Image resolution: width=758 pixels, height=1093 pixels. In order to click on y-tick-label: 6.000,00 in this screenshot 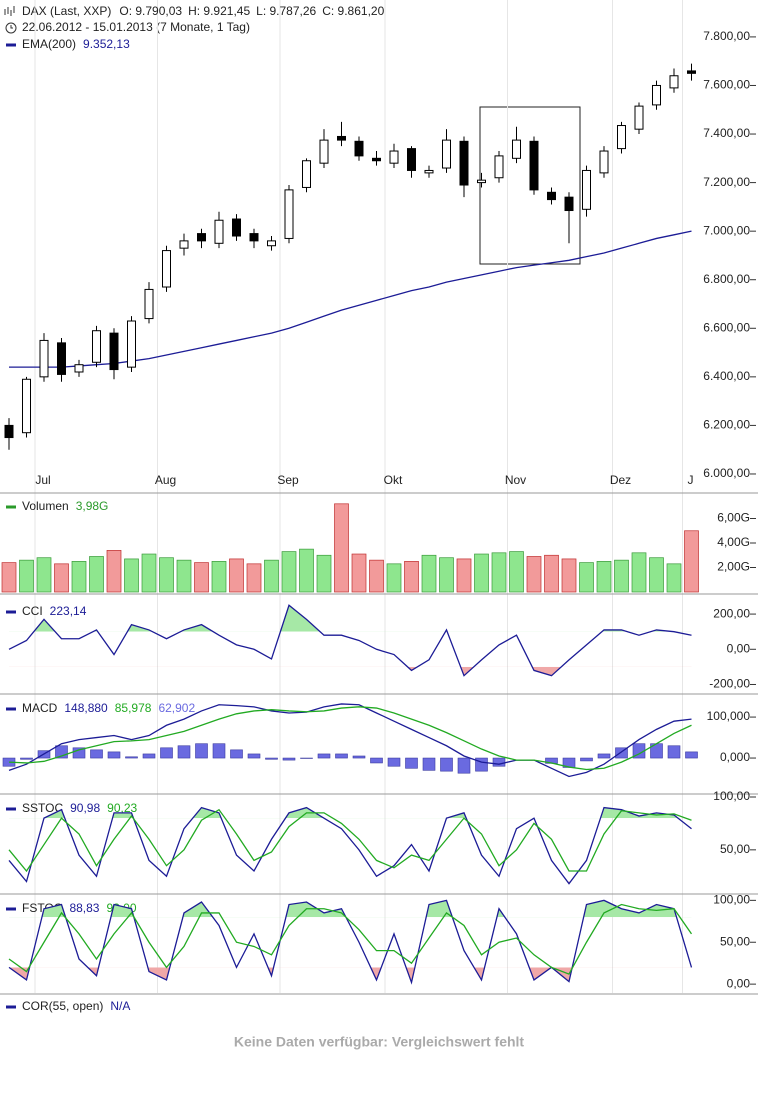, I will do `click(726, 473)`.